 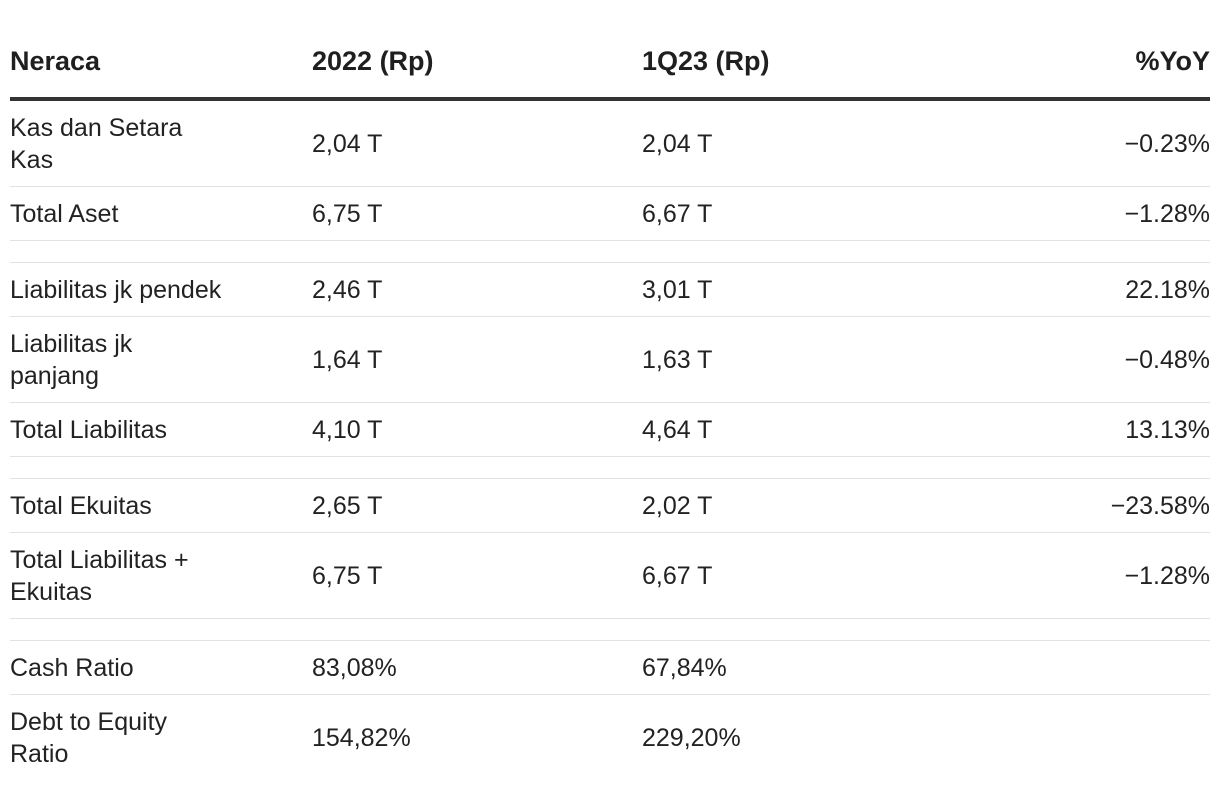 I want to click on table-header-row: Neraca 2022 (Rp) 1Q23 (Rp) %YoY, so click(x=610, y=50).